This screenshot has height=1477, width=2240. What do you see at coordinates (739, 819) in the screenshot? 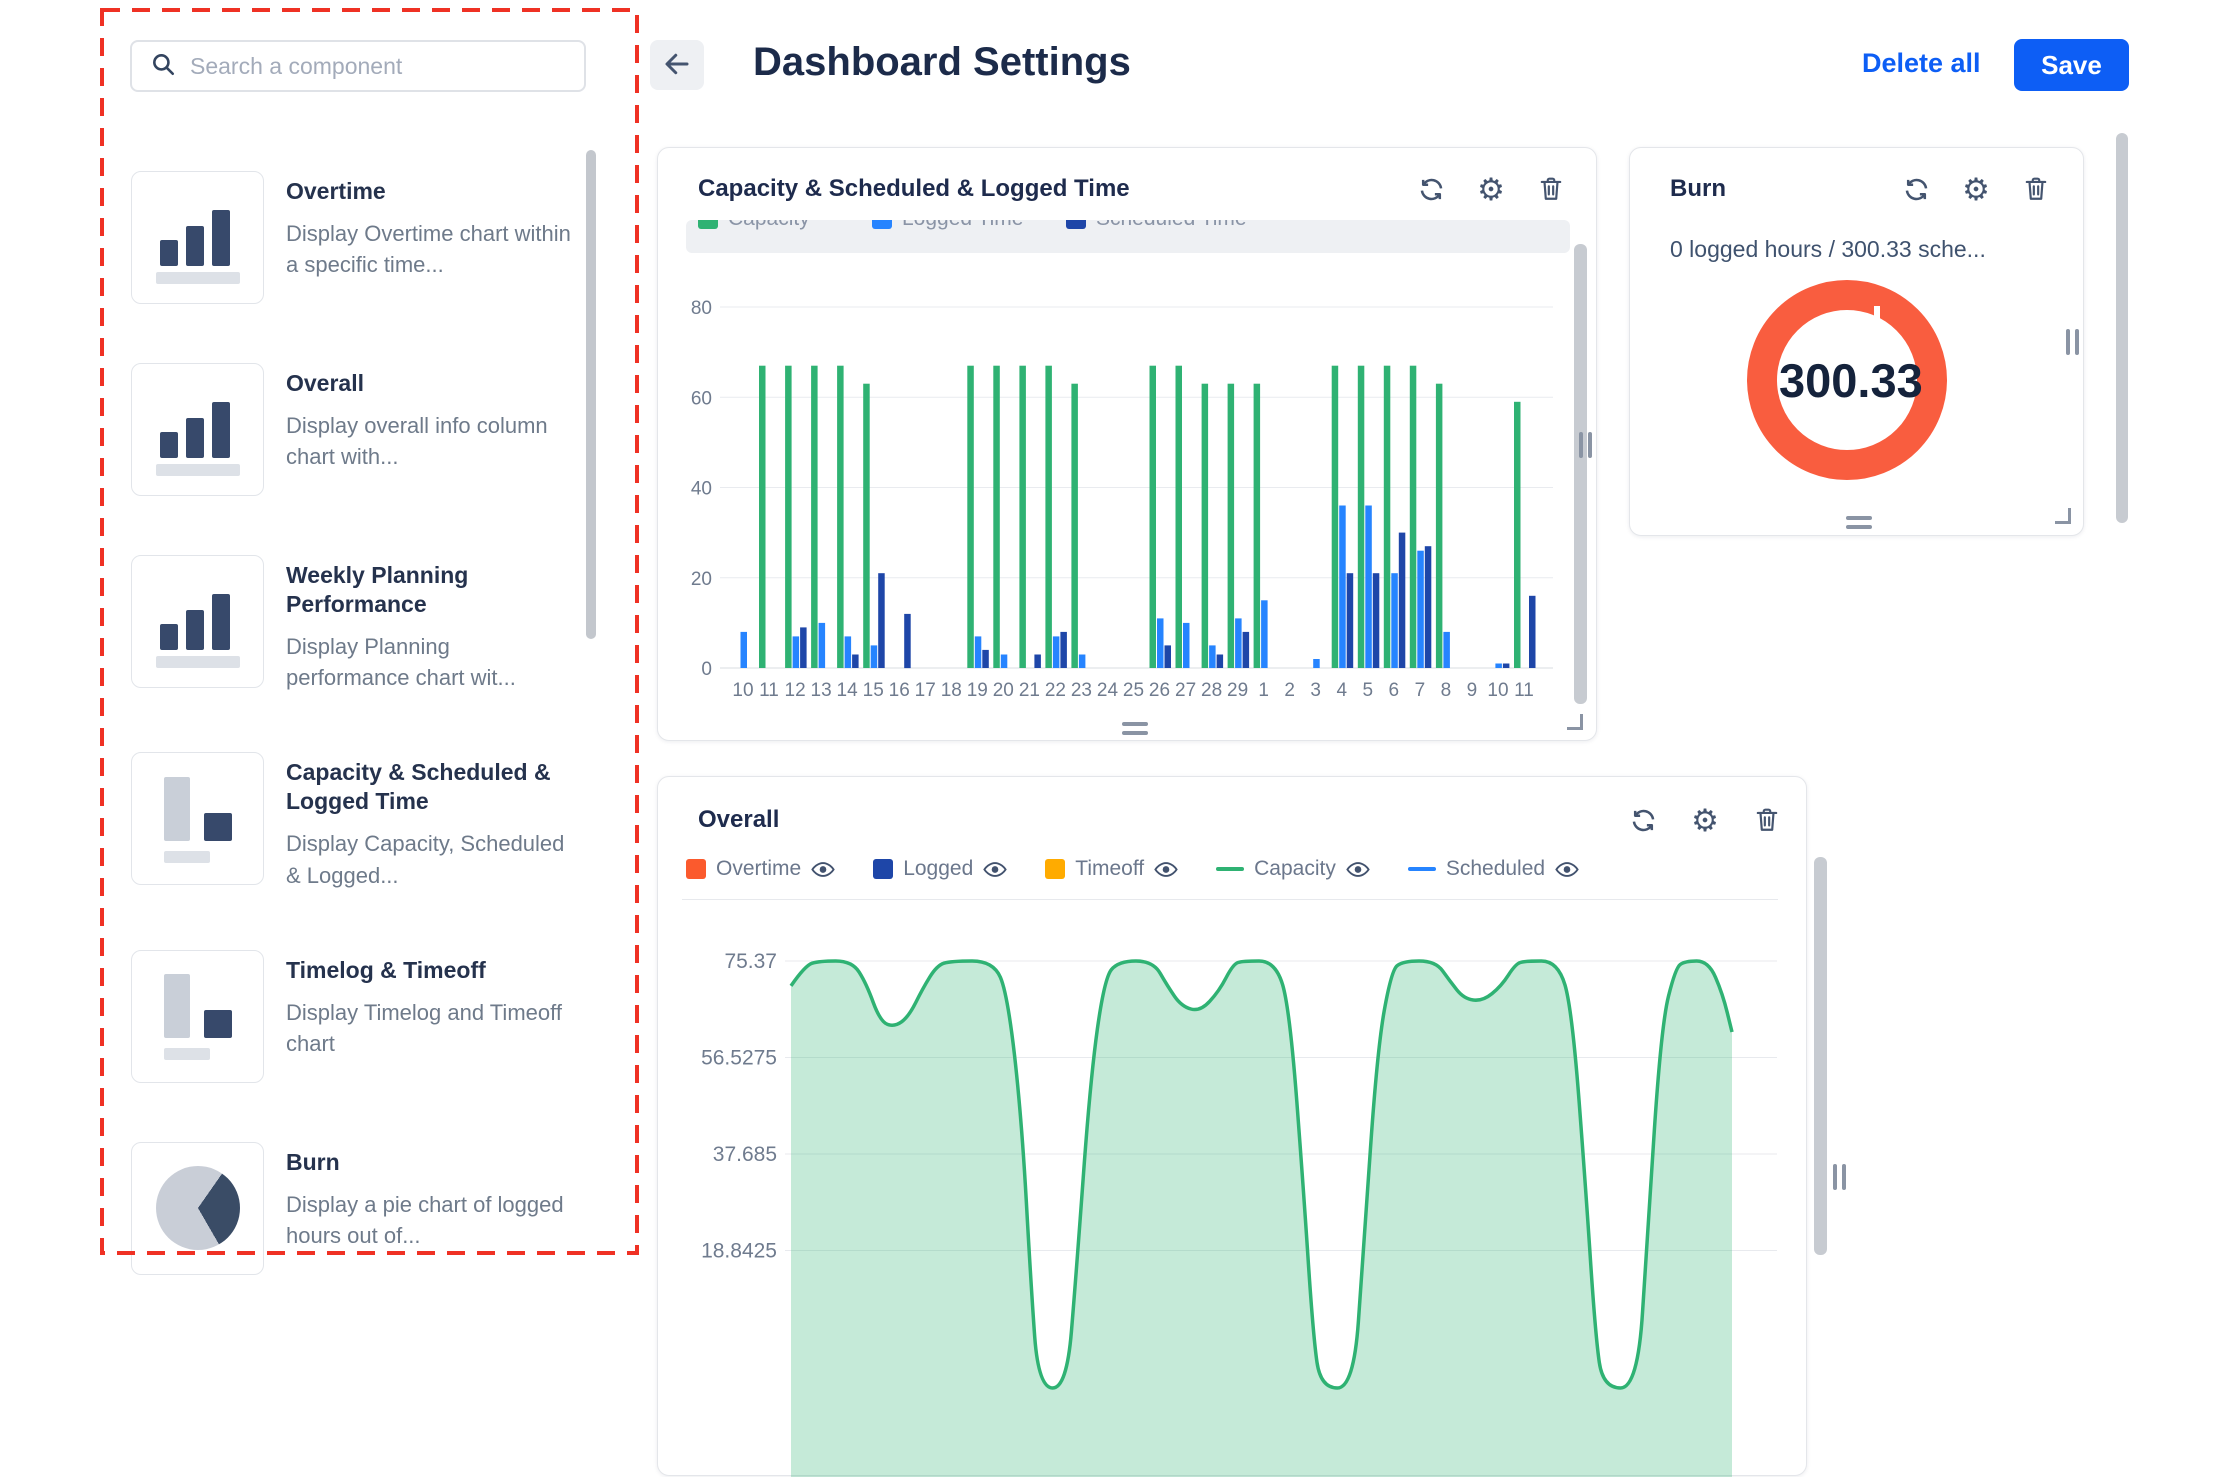
I see `widget-title: Overall` at bounding box center [739, 819].